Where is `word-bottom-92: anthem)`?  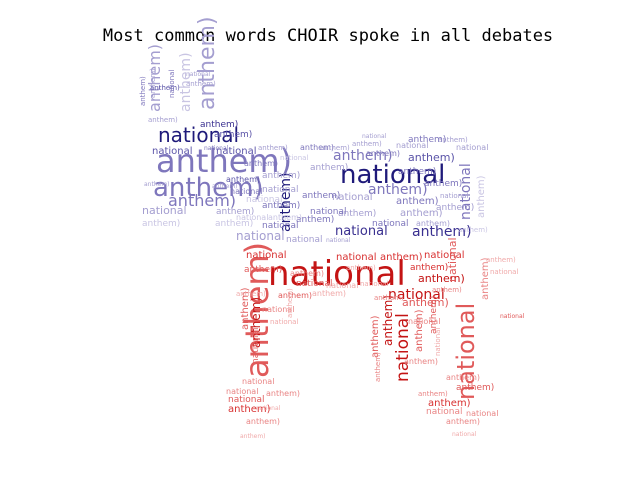
word-bottom-92: anthem) is located at coordinates (388, 320).